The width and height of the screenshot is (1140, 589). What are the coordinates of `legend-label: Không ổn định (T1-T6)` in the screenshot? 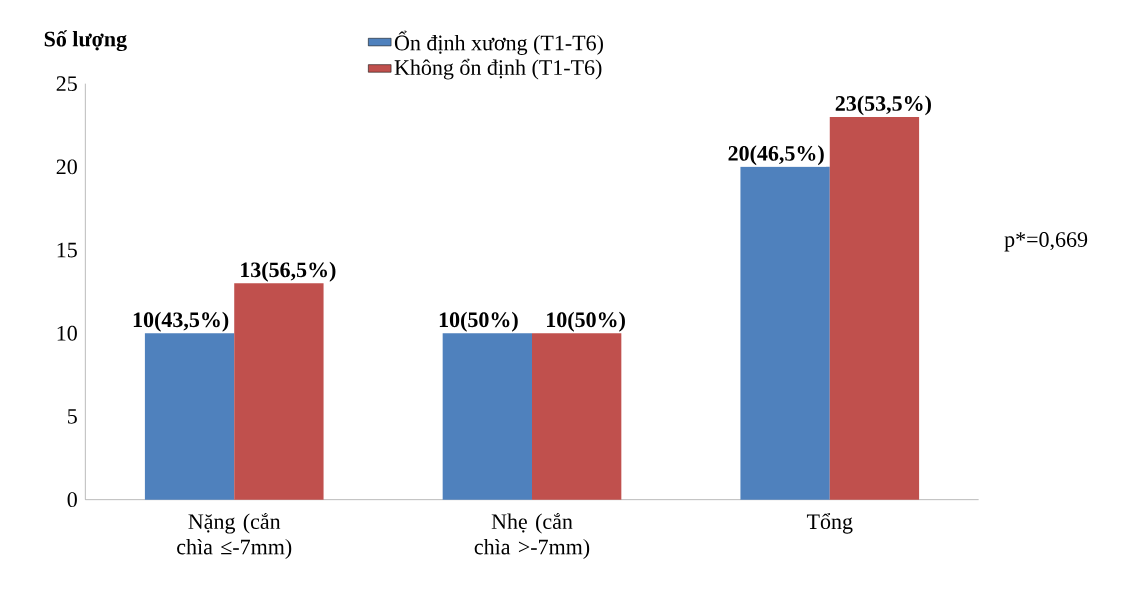 It's located at (498, 69).